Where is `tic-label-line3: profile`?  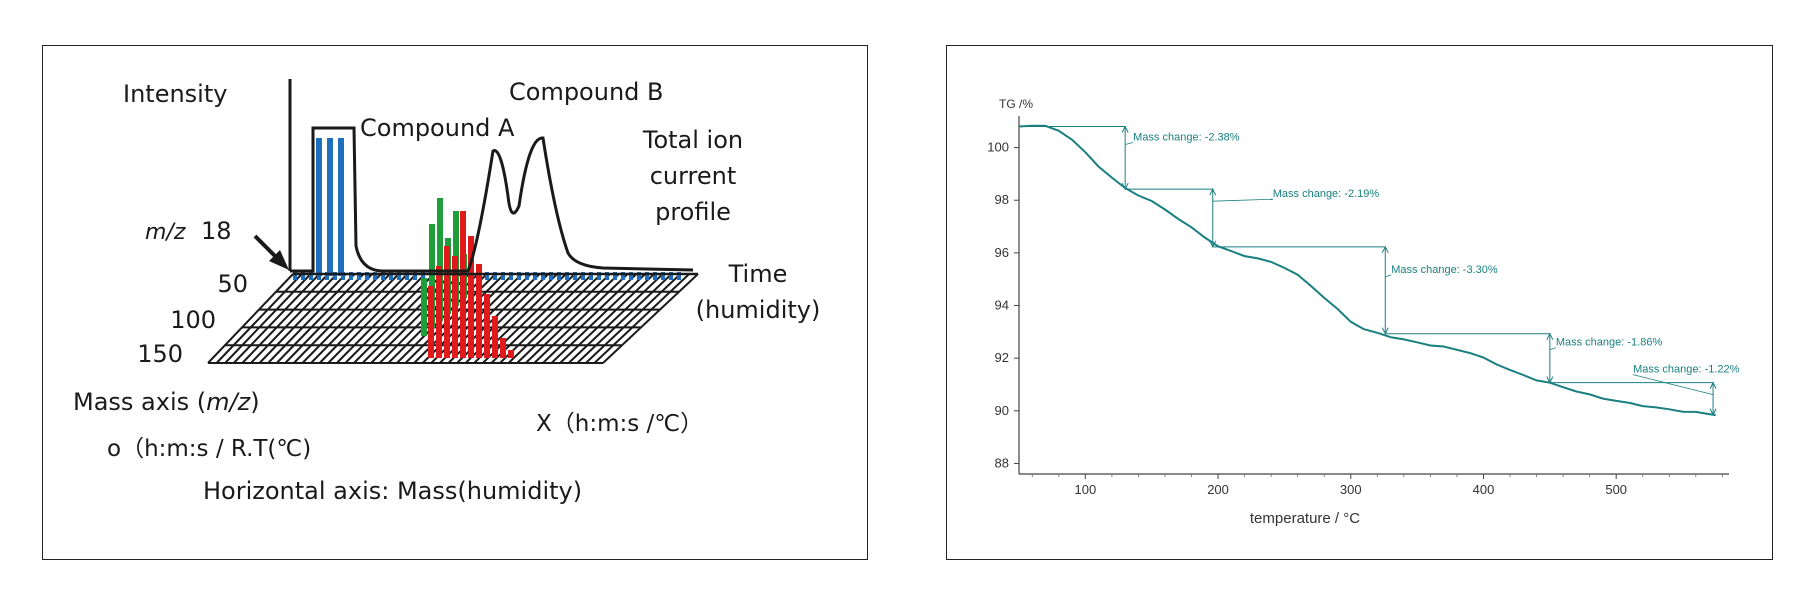 tic-label-line3: profile is located at coordinates (693, 212).